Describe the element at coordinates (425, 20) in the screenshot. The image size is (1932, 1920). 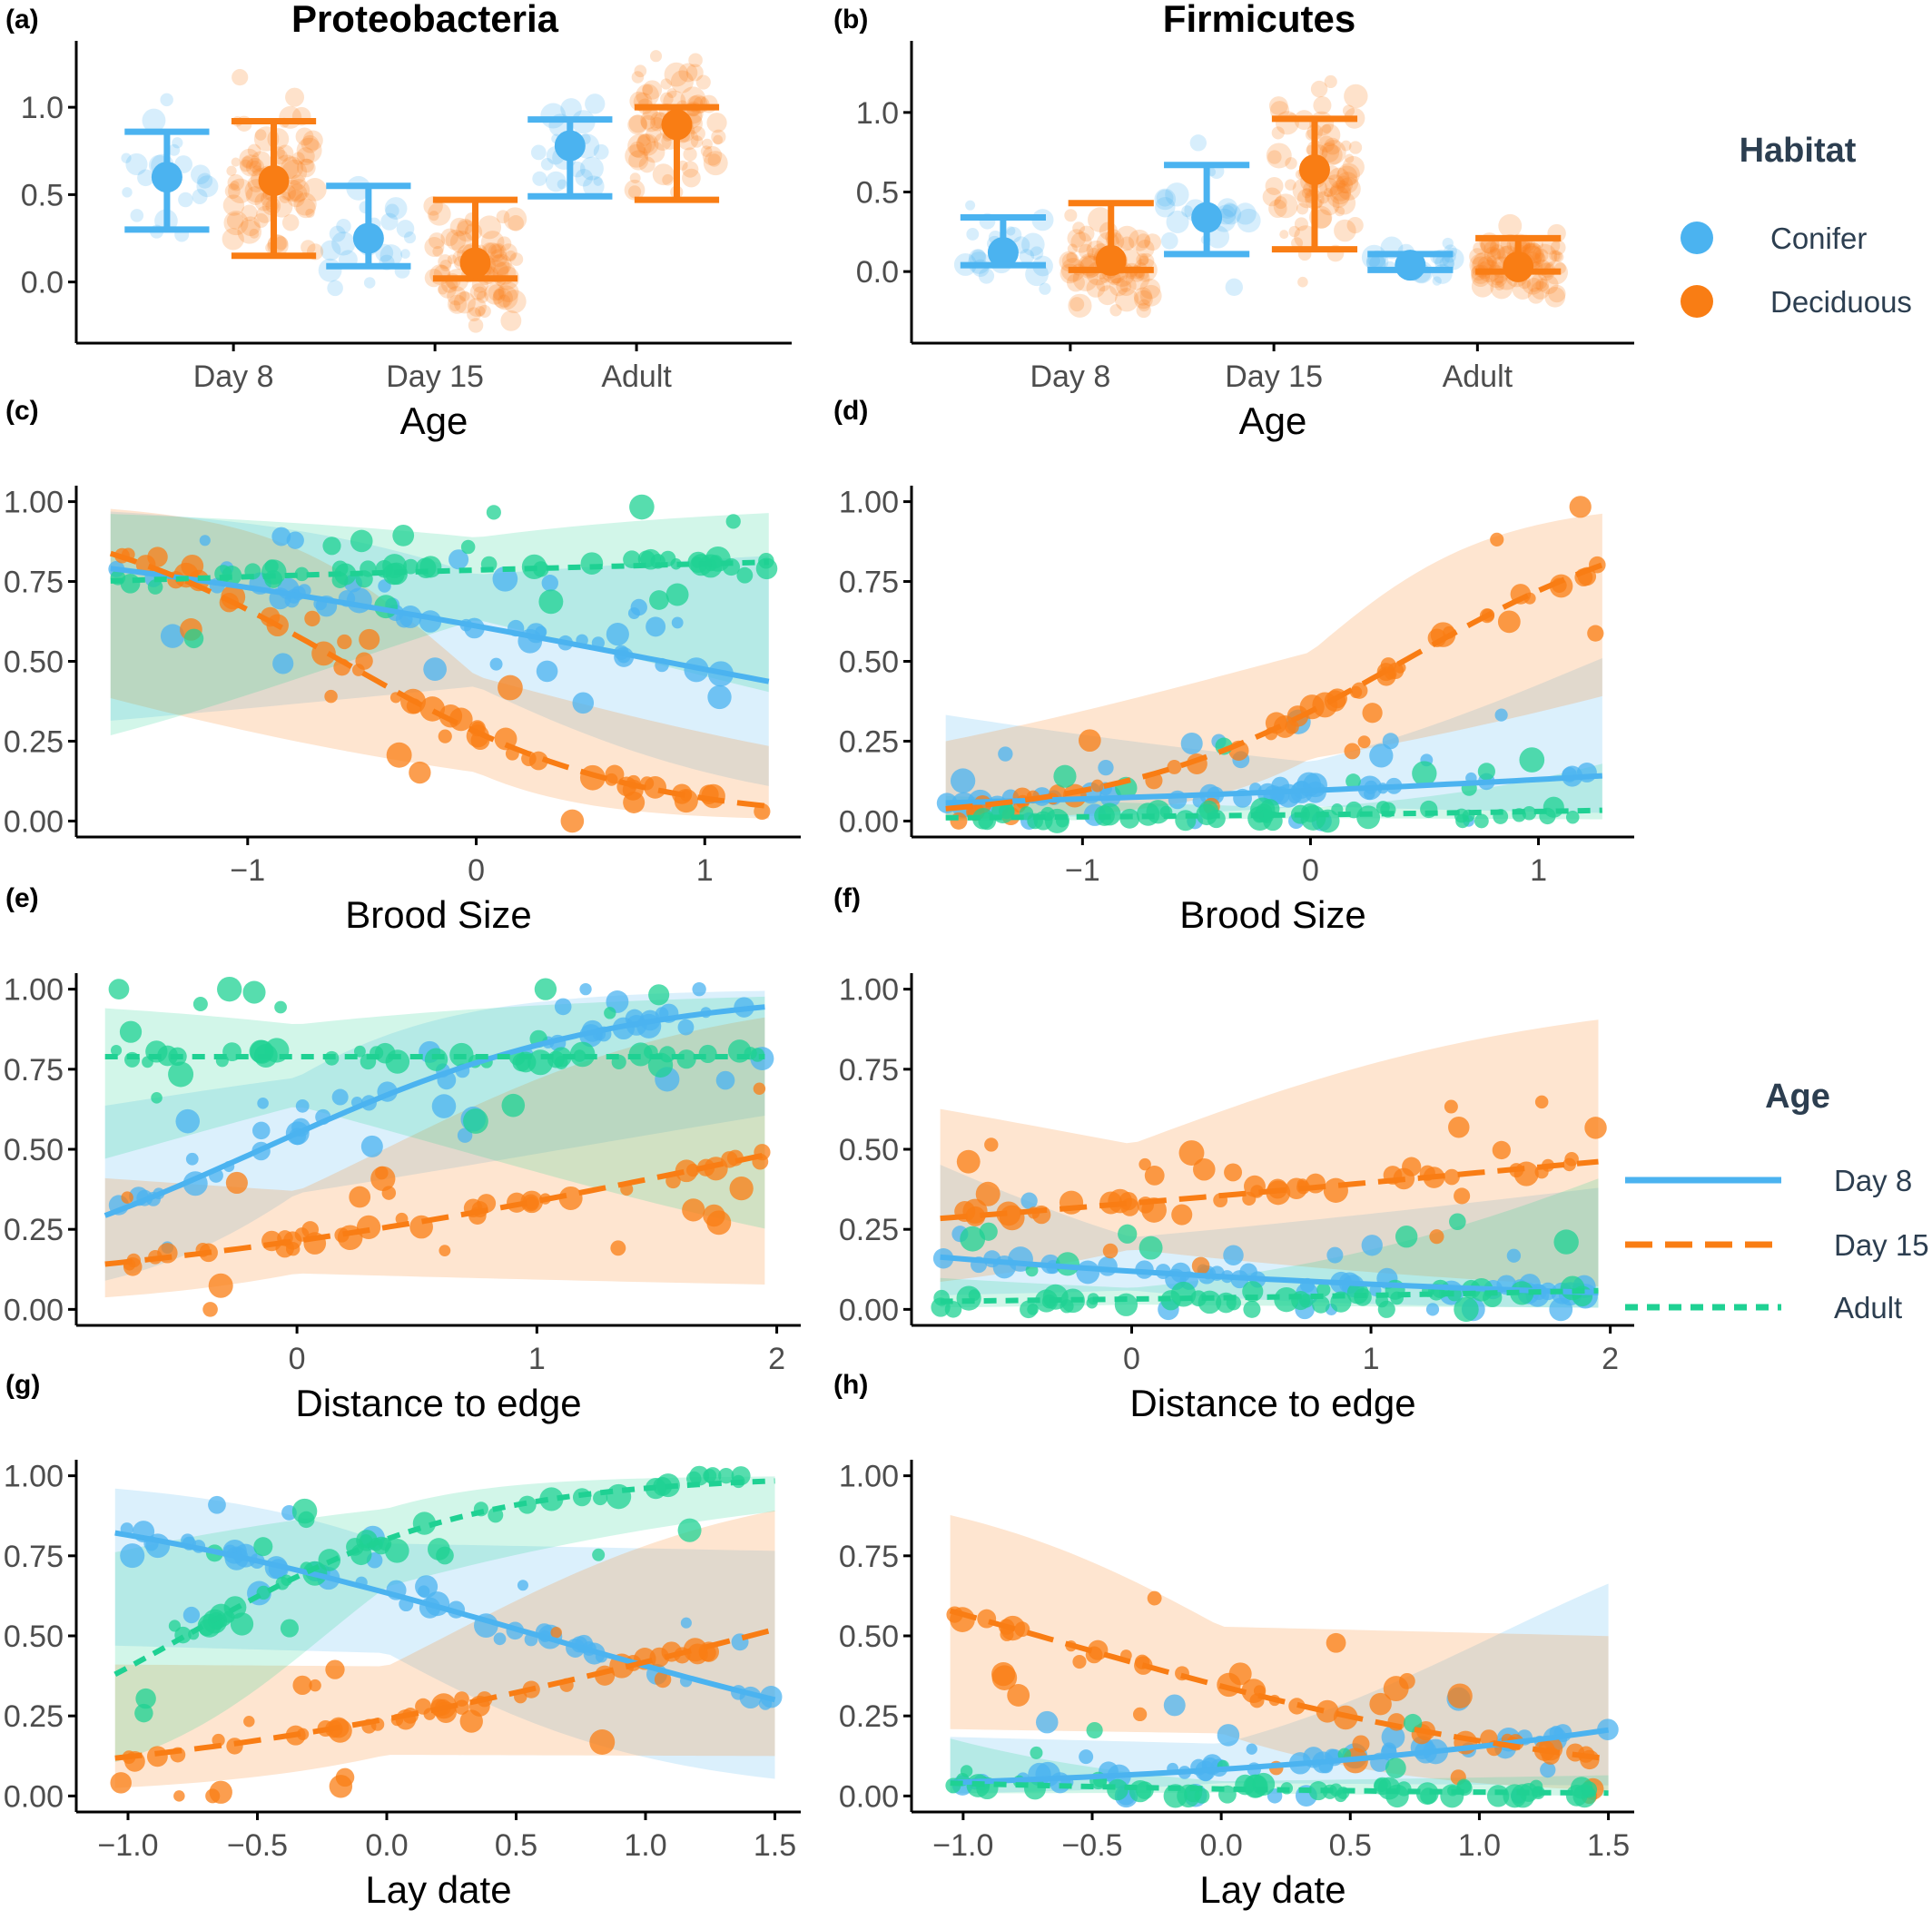
I see `panel-title-a: Proteobacteria` at that location.